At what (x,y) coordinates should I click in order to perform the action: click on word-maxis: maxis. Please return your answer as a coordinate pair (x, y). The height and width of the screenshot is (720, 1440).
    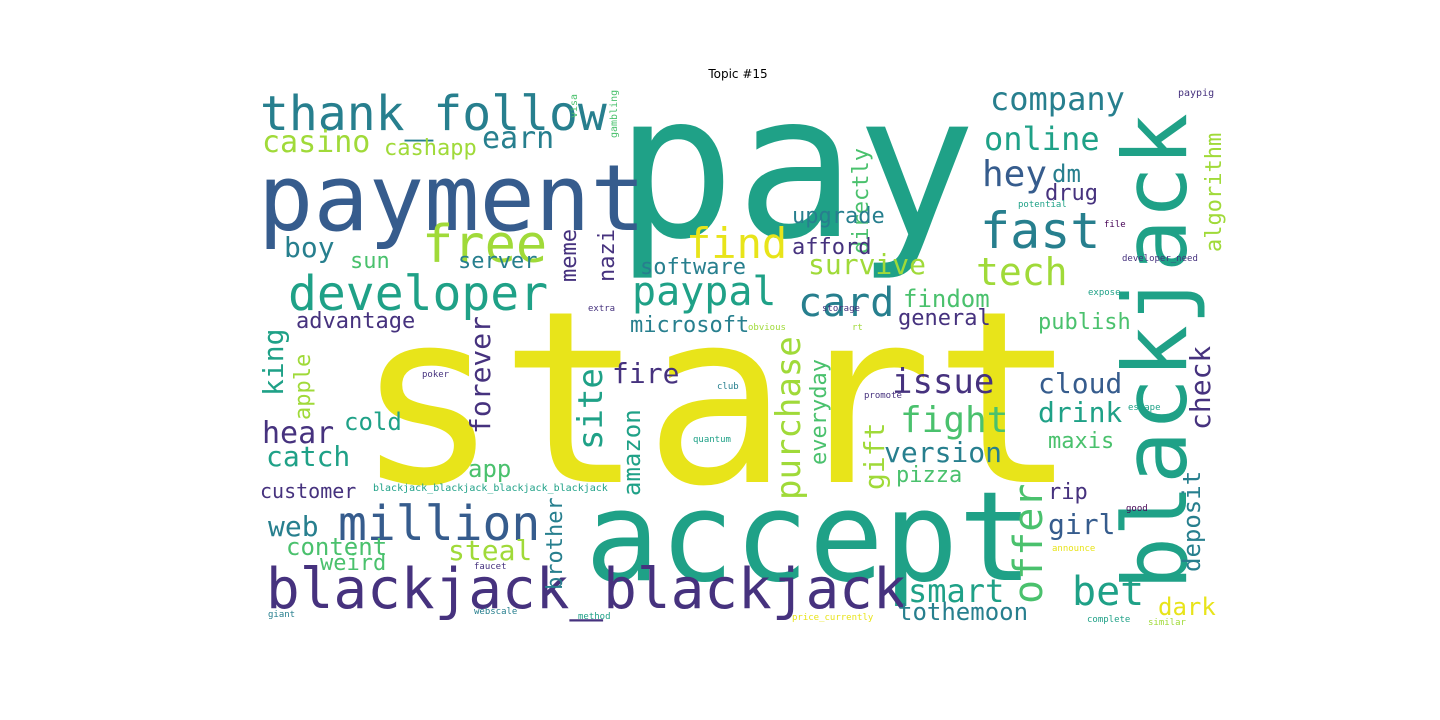
    Looking at the image, I should click on (1081, 441).